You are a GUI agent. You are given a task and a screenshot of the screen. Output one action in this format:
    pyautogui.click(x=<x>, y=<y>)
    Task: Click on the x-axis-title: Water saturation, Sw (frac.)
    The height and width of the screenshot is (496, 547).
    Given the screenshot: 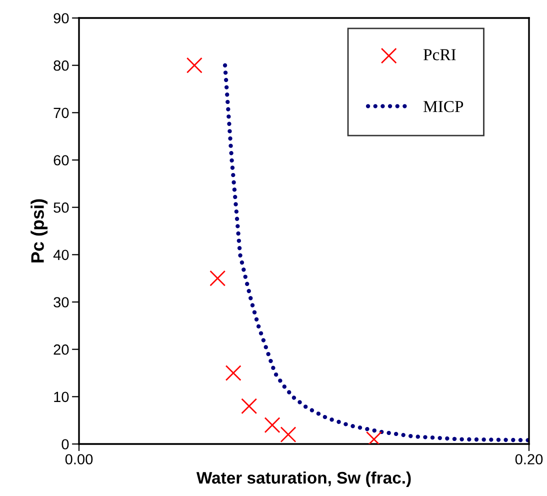 What is the action you would take?
    pyautogui.click(x=303, y=479)
    